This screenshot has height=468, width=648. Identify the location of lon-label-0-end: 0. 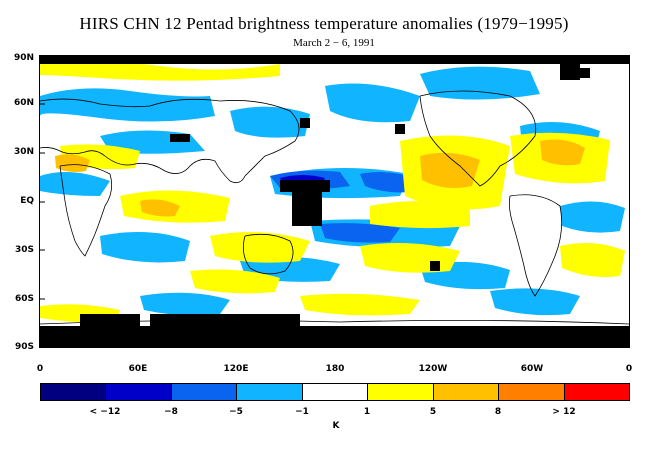
(629, 369).